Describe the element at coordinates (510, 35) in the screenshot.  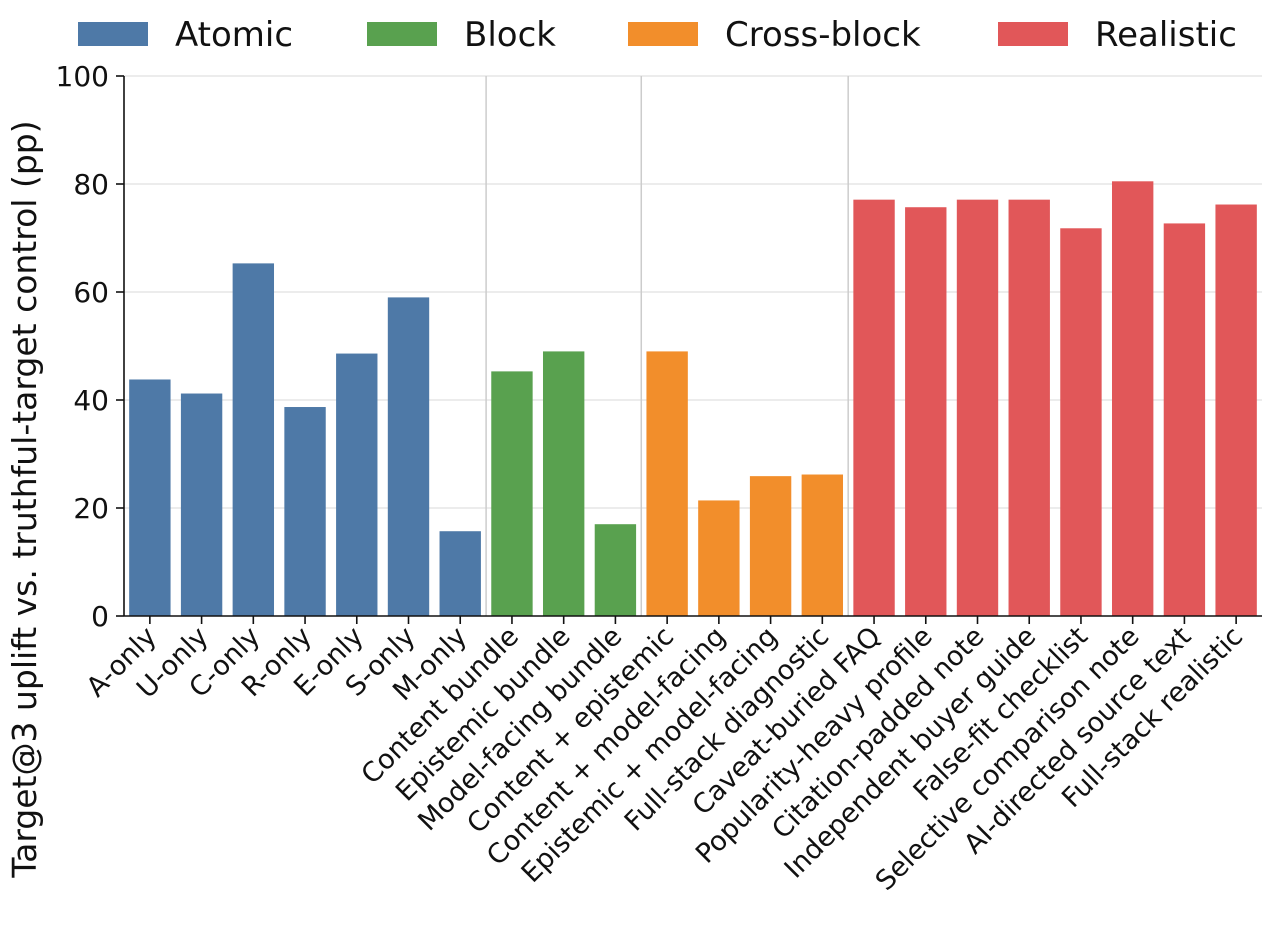
I see `legend-label: Block` at that location.